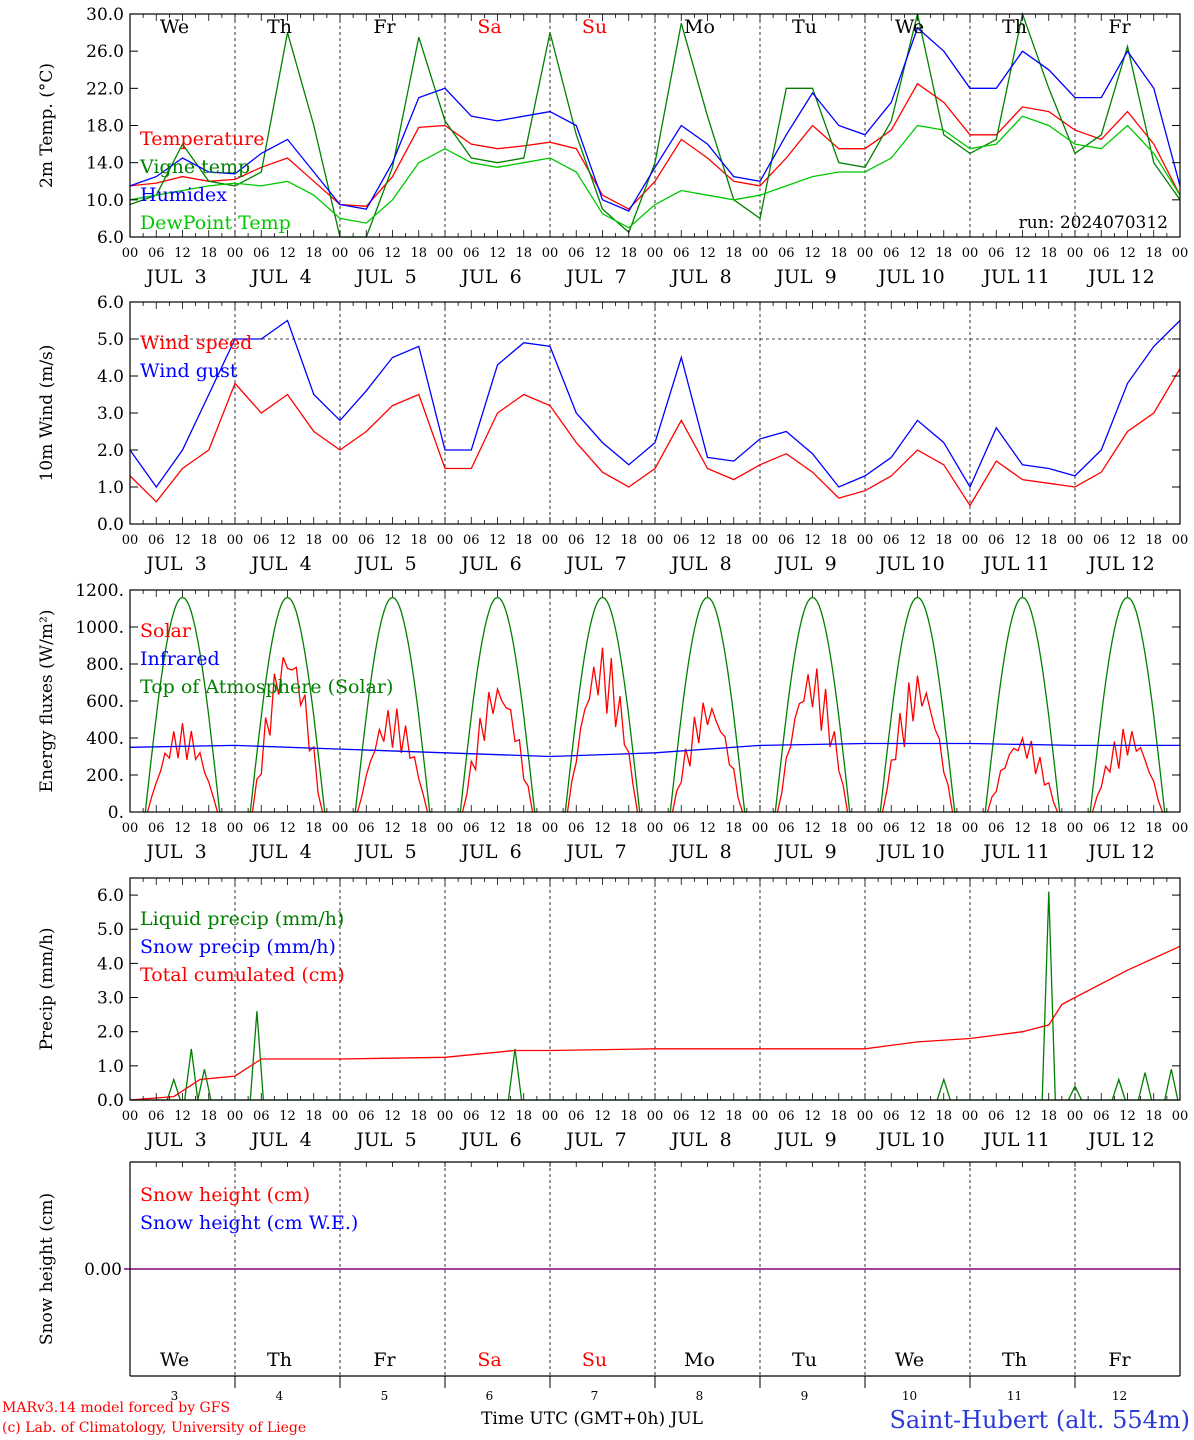 The height and width of the screenshot is (1440, 1194). What do you see at coordinates (204, 1085) in the screenshot?
I see `precip-liquid-spike` at bounding box center [204, 1085].